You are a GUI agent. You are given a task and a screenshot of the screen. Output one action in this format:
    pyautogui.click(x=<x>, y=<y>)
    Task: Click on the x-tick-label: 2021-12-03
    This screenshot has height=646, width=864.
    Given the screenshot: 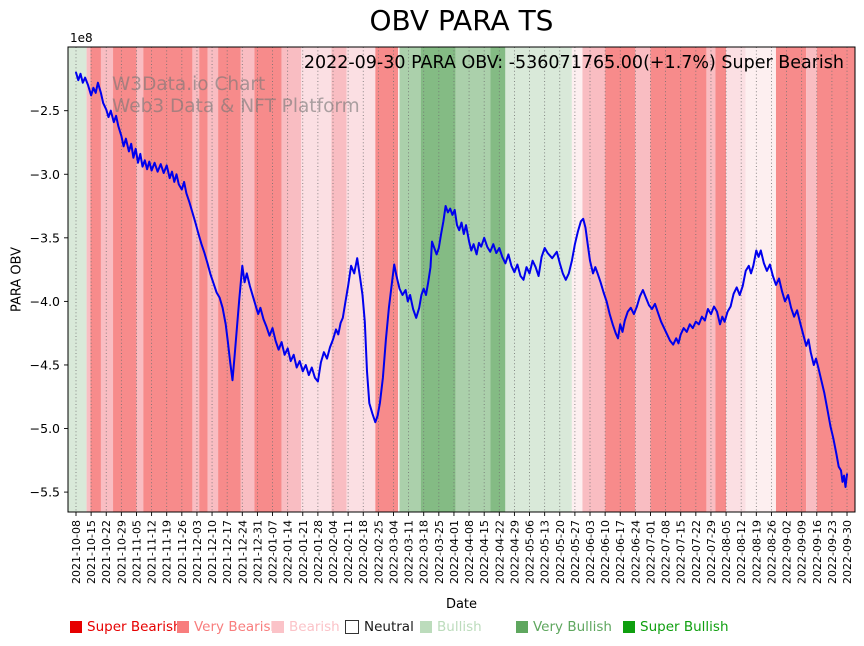 What is the action you would take?
    pyautogui.click(x=197, y=552)
    